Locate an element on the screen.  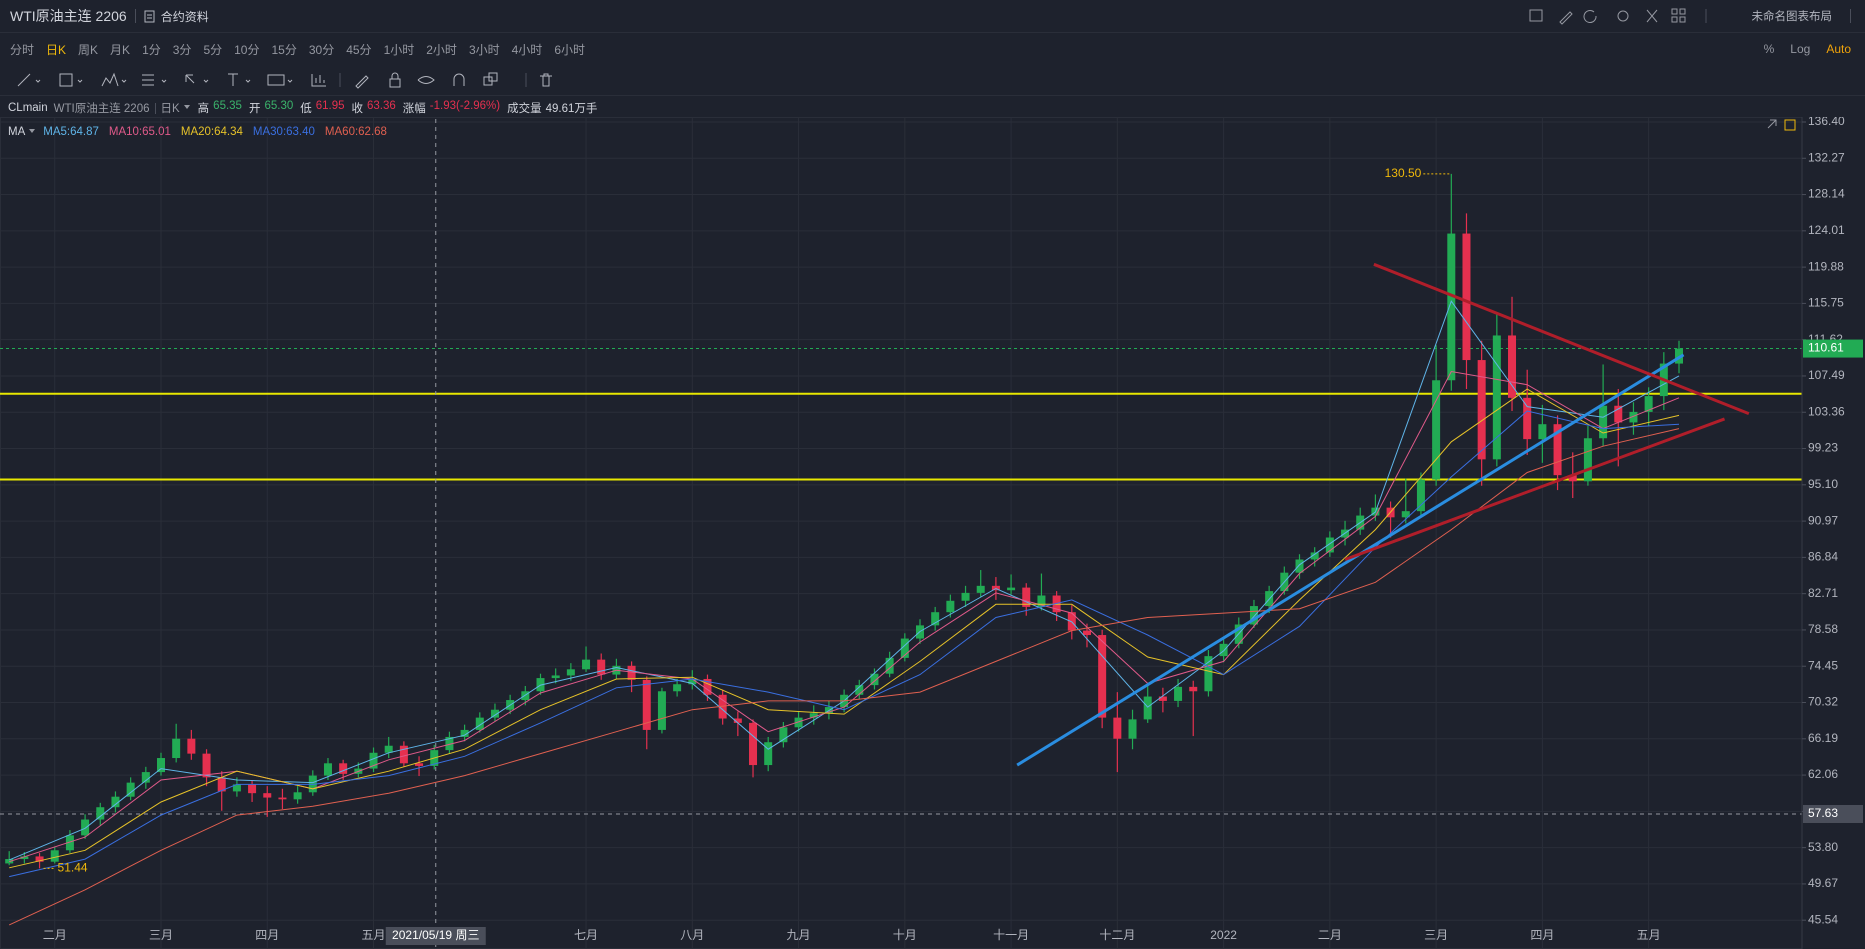
timeframe: 2小时 is located at coordinates (441, 49).